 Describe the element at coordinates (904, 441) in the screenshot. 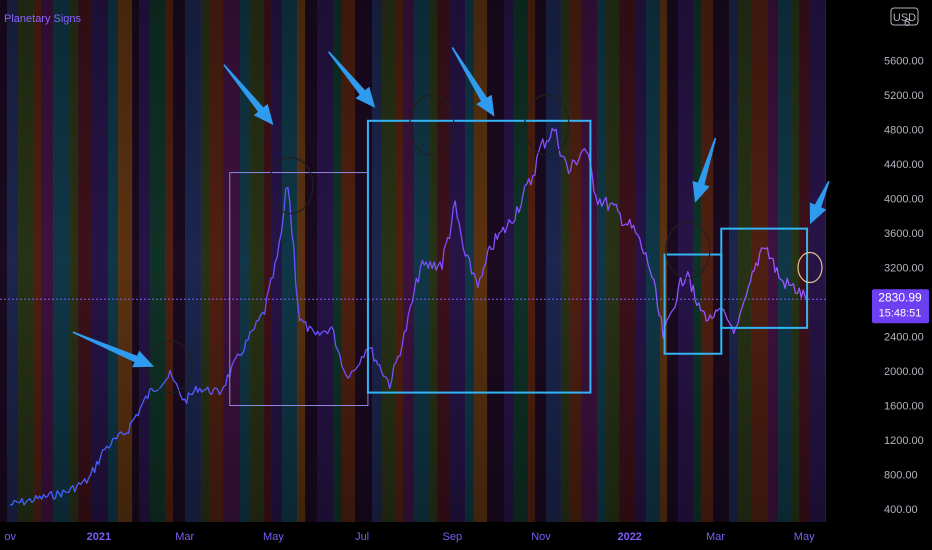

I see `y-tick-label: 1200.00` at that location.